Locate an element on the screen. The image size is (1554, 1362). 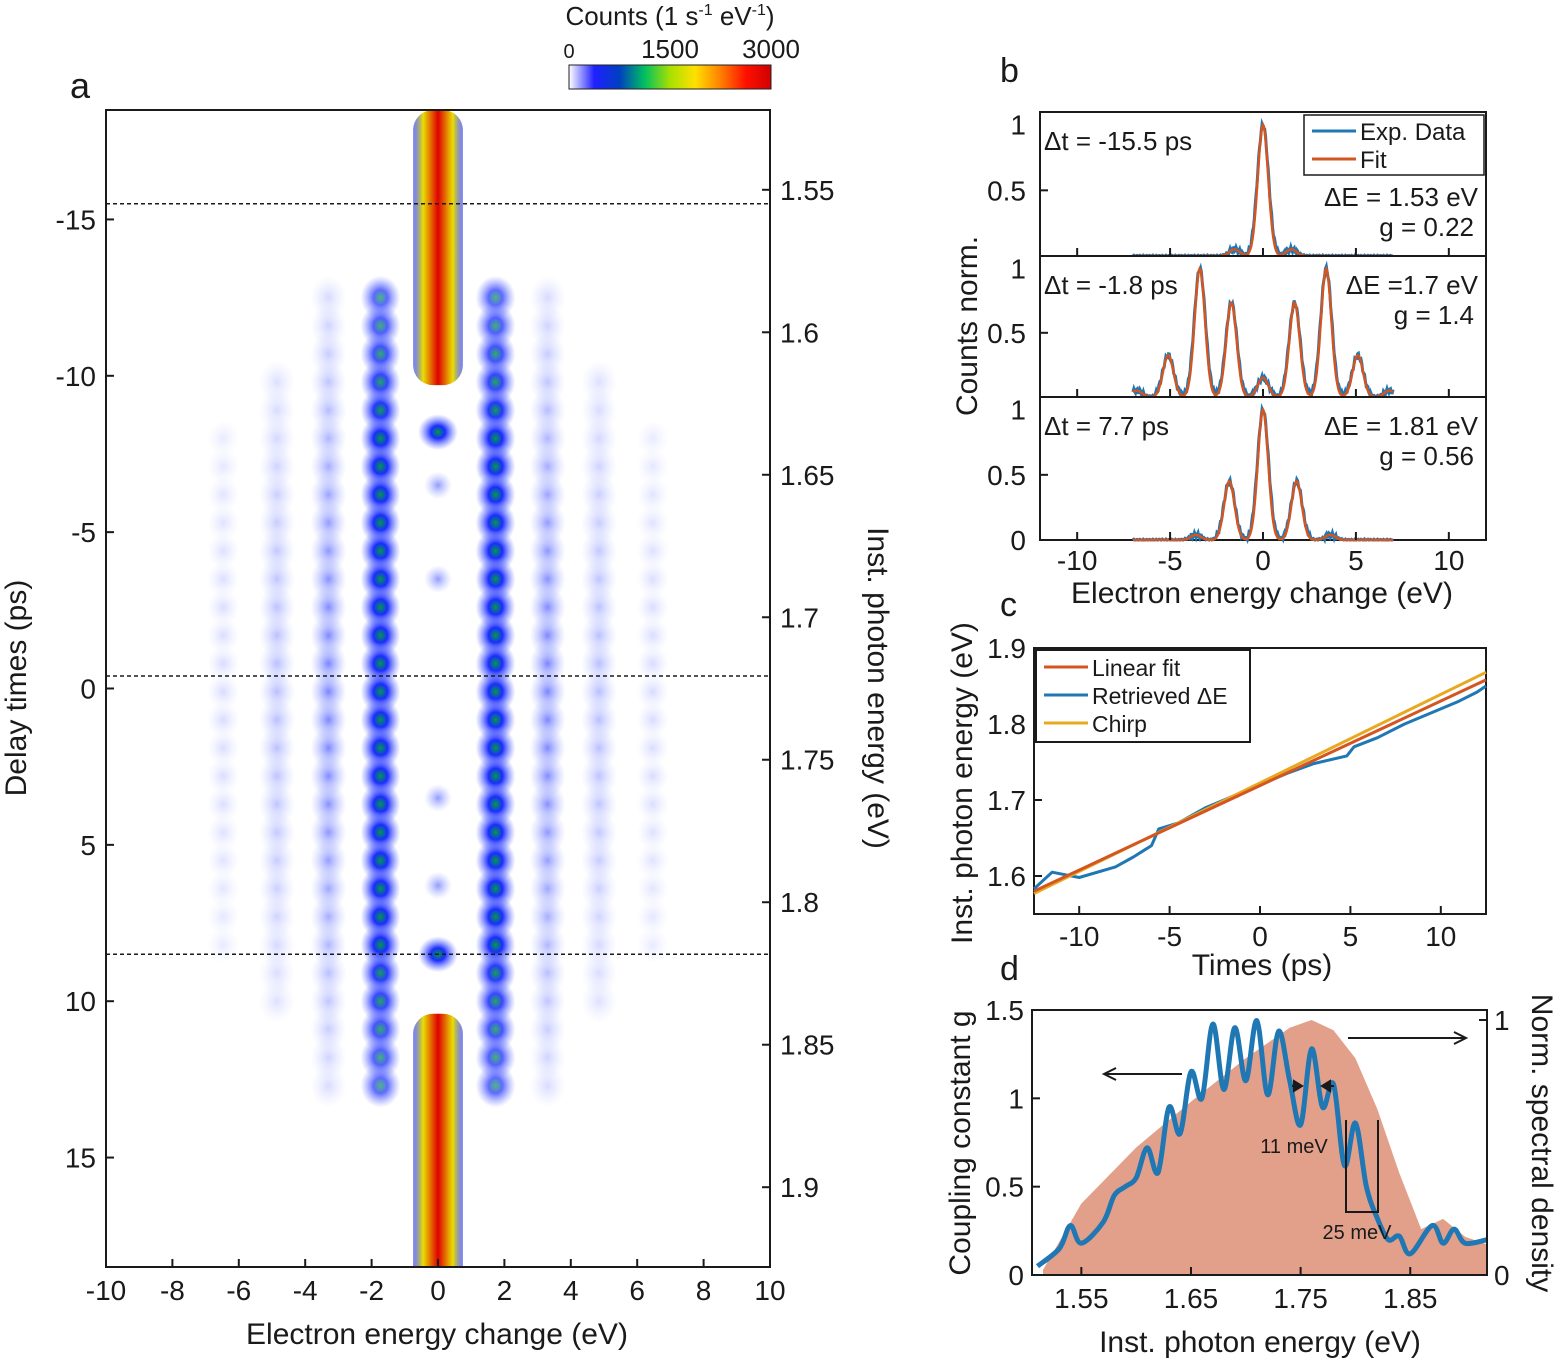
annotation-11mev-marker is located at coordinates (1313, 1086).